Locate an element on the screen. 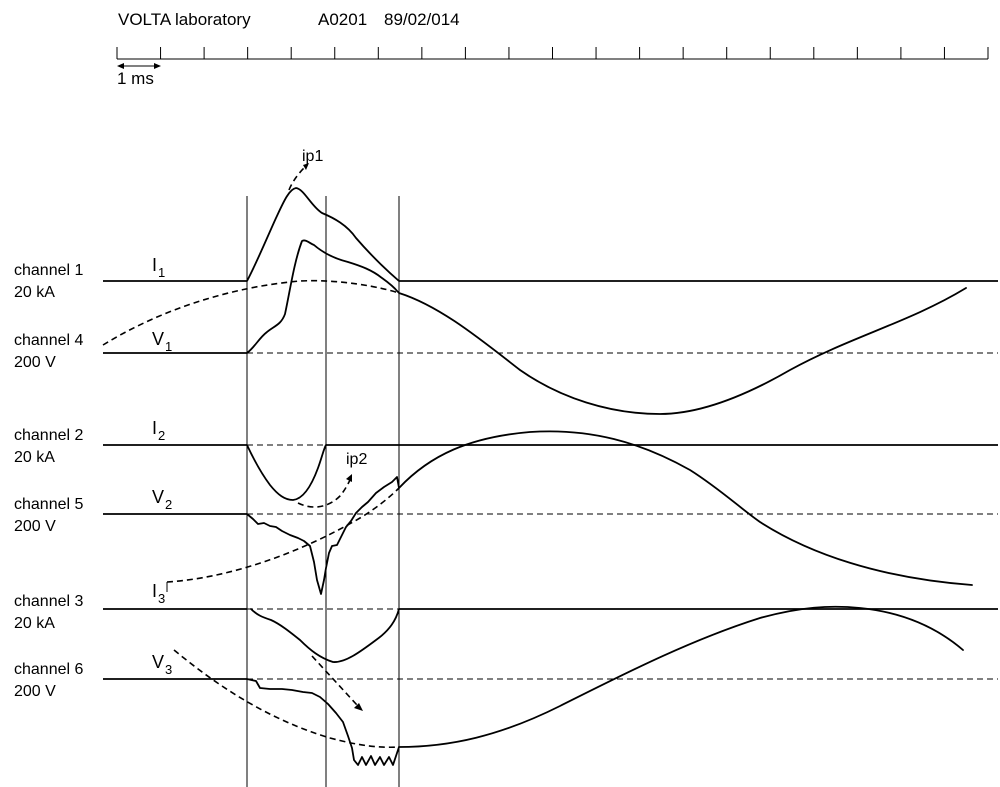 This screenshot has width=1000, height=787. v2-extrapolated-curve is located at coordinates (283, 535).